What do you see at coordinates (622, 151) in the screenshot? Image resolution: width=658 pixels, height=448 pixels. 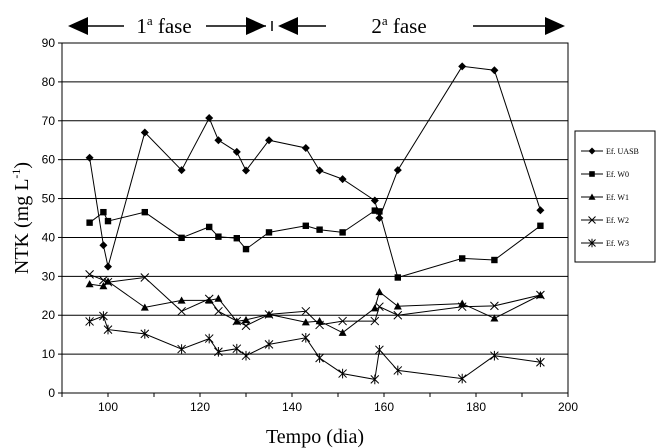 I see `legend-label: Ef. UASB` at bounding box center [622, 151].